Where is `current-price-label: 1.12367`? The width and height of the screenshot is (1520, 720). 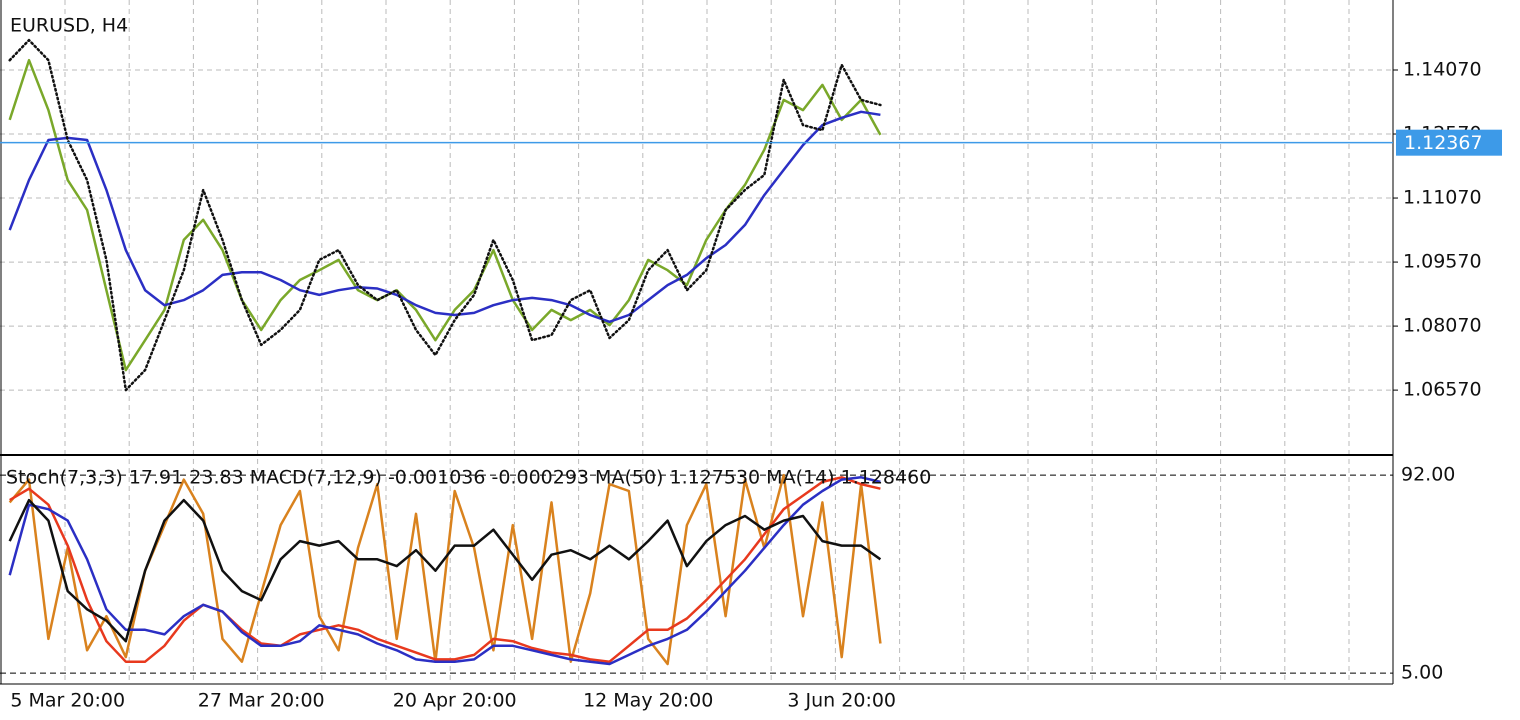
current-price-label: 1.12367 is located at coordinates (1443, 143).